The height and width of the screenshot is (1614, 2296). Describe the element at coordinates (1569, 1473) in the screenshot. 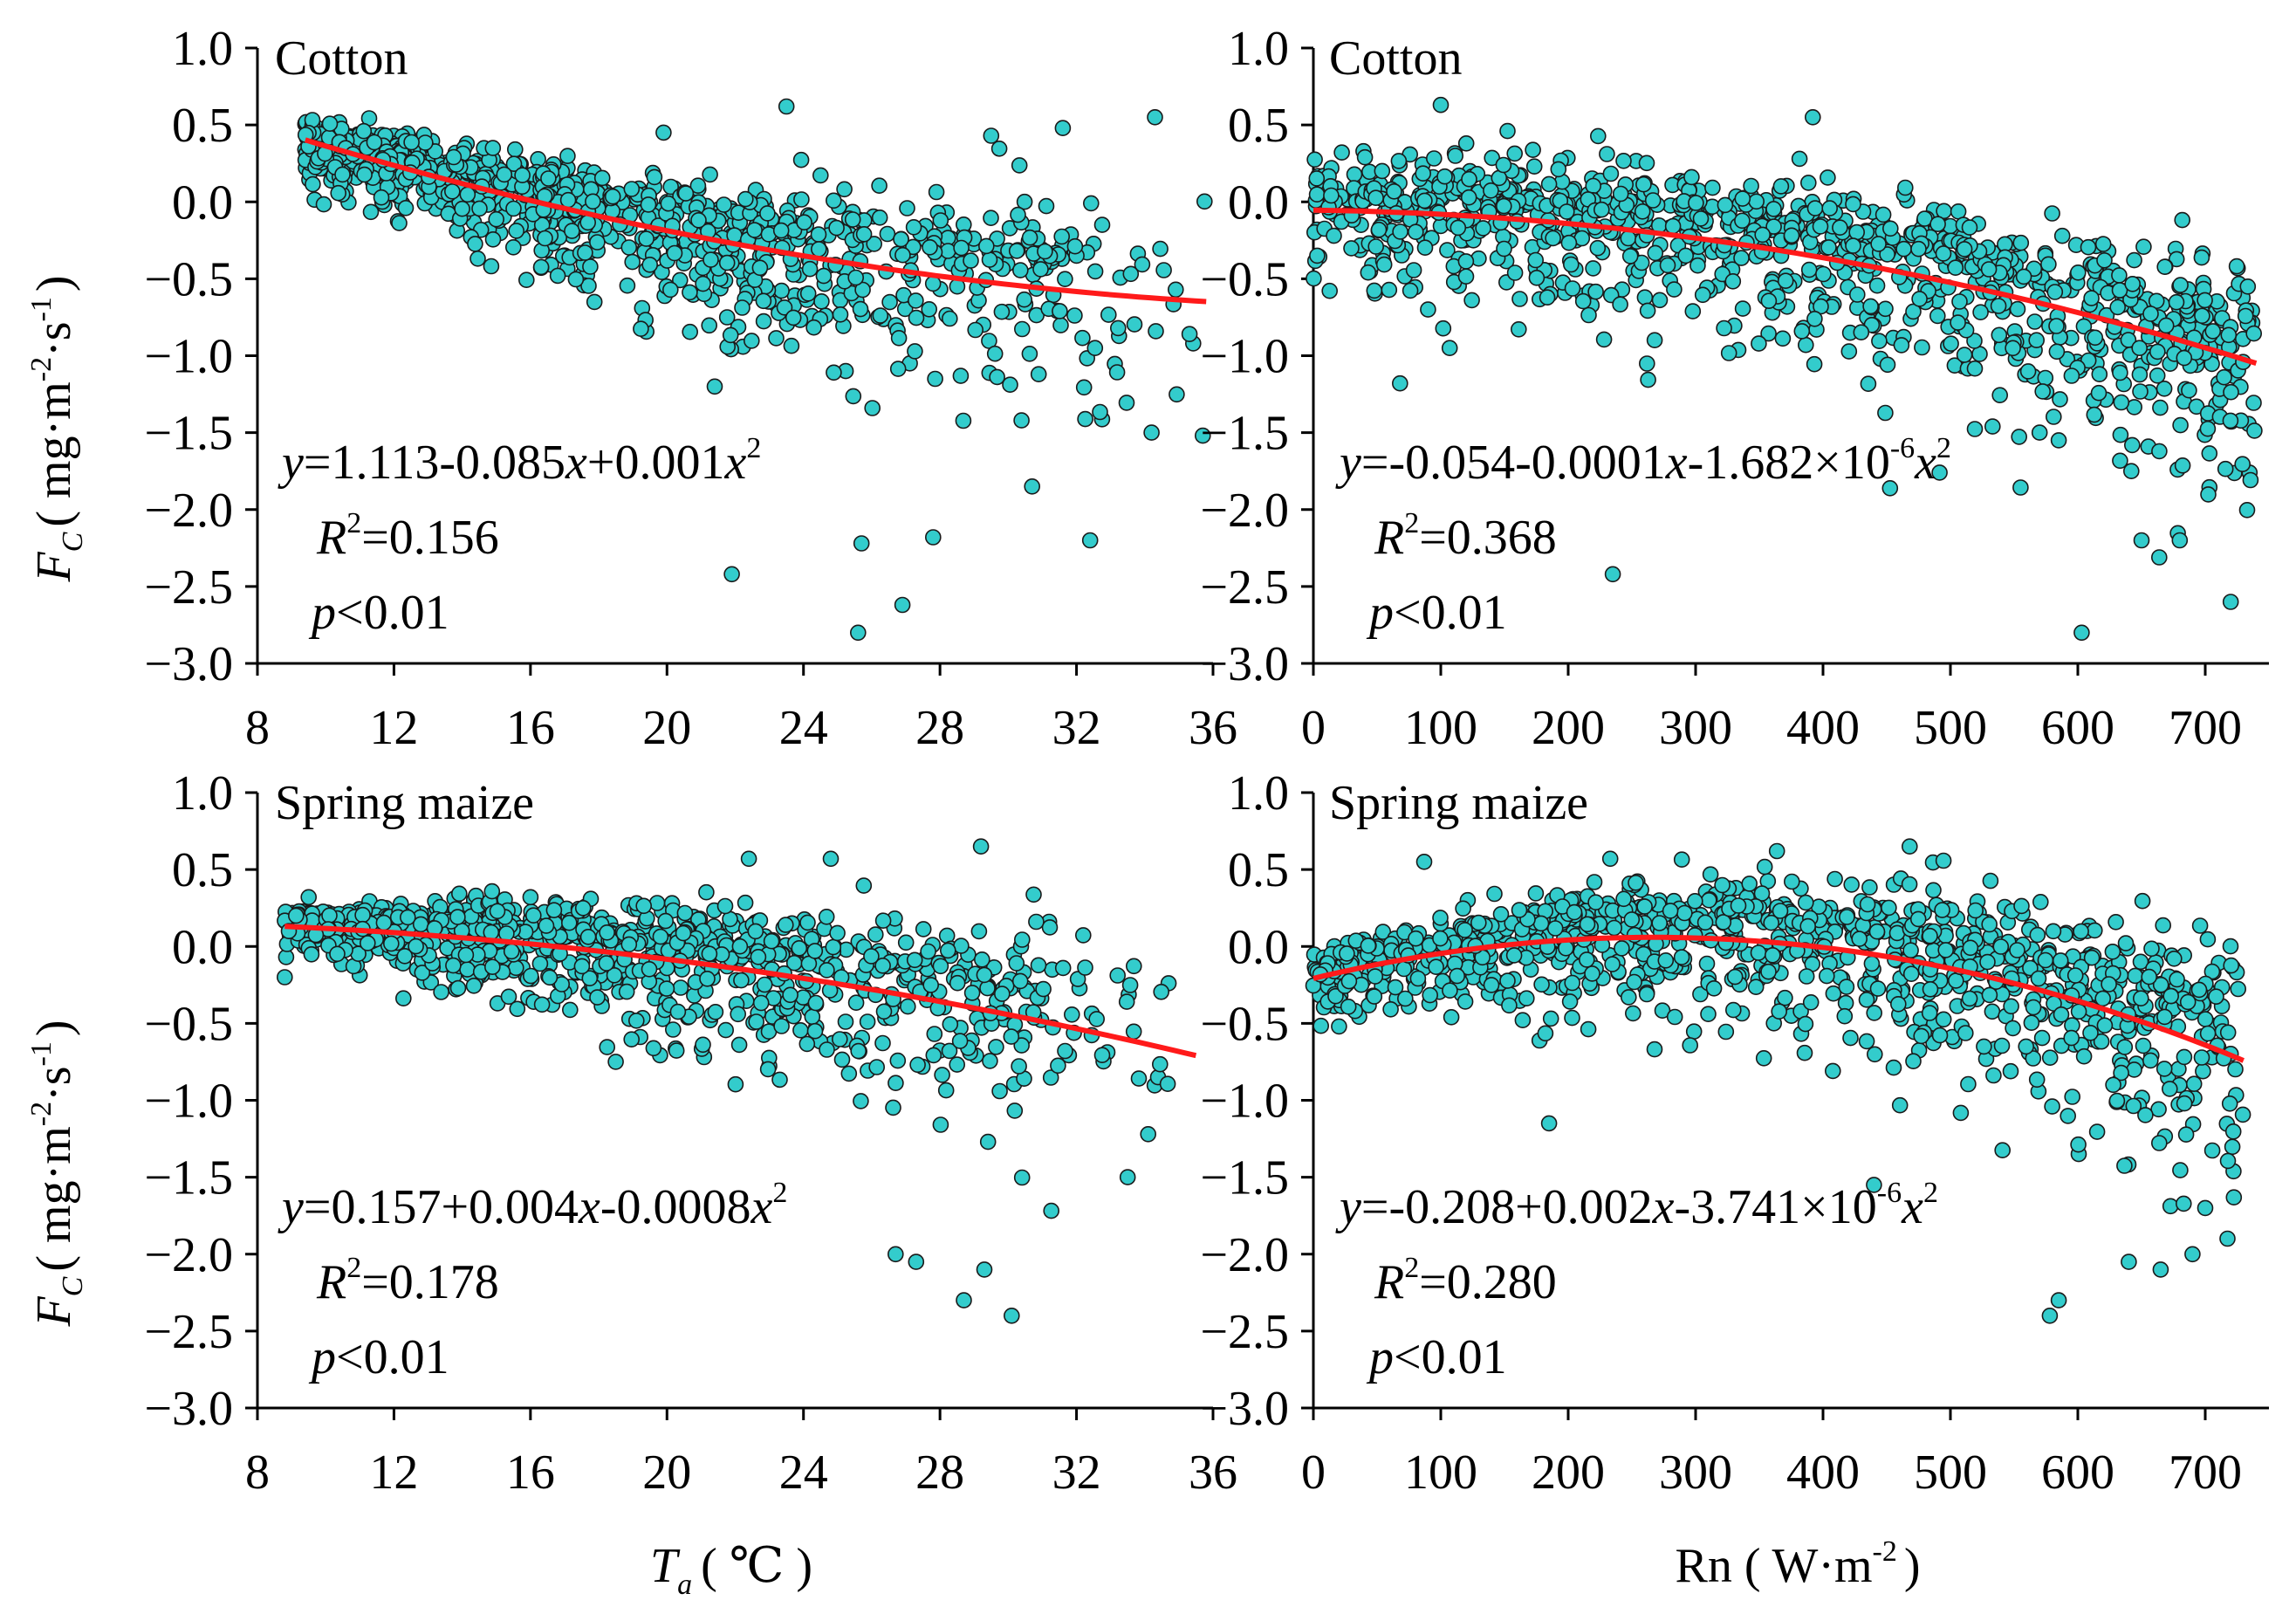

I see `x-tick-label: 200` at that location.